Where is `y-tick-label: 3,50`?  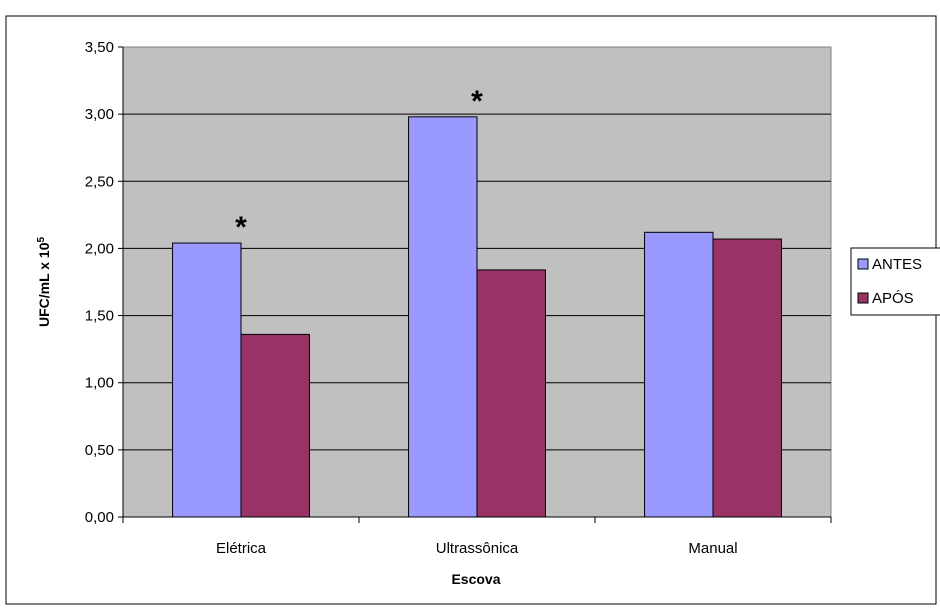
y-tick-label: 3,50 is located at coordinates (99, 47).